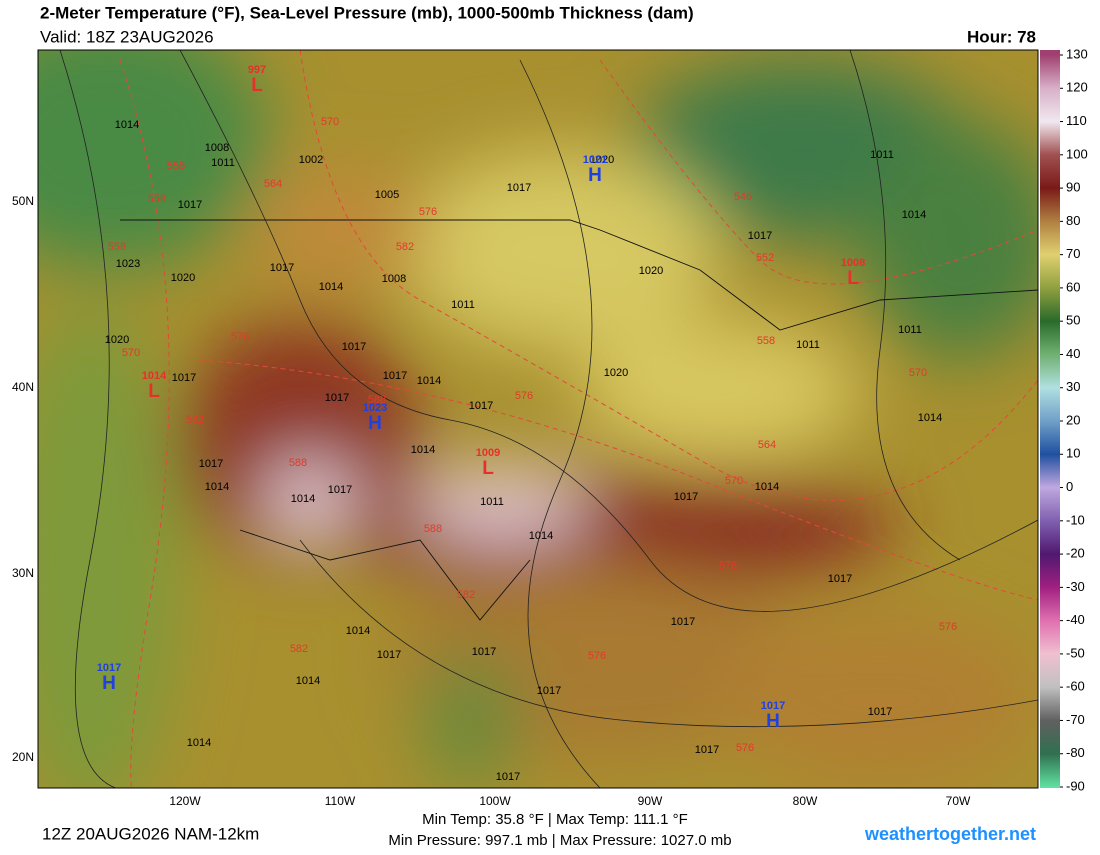  Describe the element at coordinates (257, 70) in the screenshot. I see `center-value: 997` at that location.